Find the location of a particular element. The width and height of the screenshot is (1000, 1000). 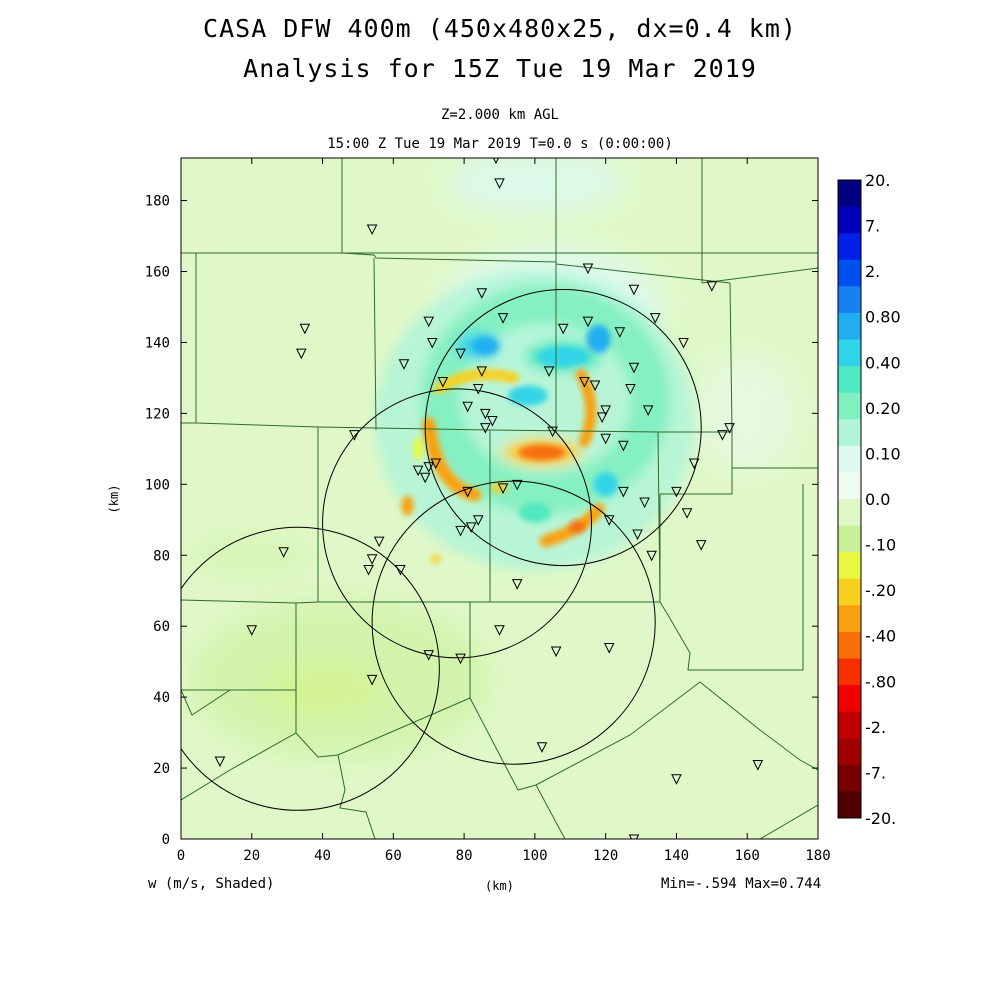

downdraft-inner-spot is located at coordinates (499, 487).